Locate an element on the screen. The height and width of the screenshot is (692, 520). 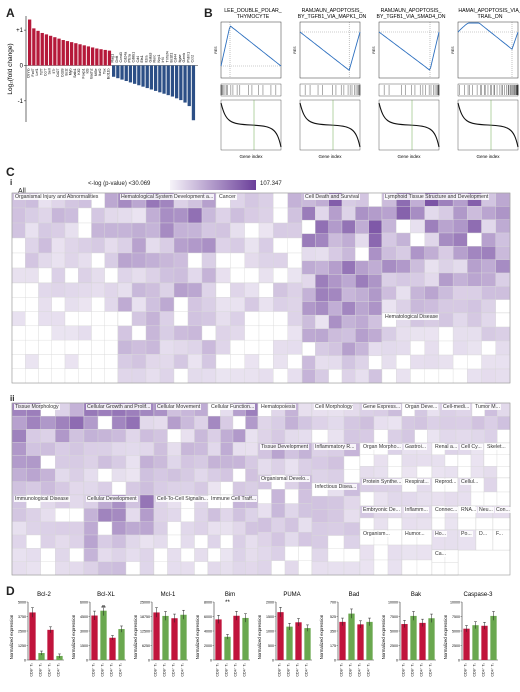
a-gene-label: Tcf7 is located at coordinates (41, 71).